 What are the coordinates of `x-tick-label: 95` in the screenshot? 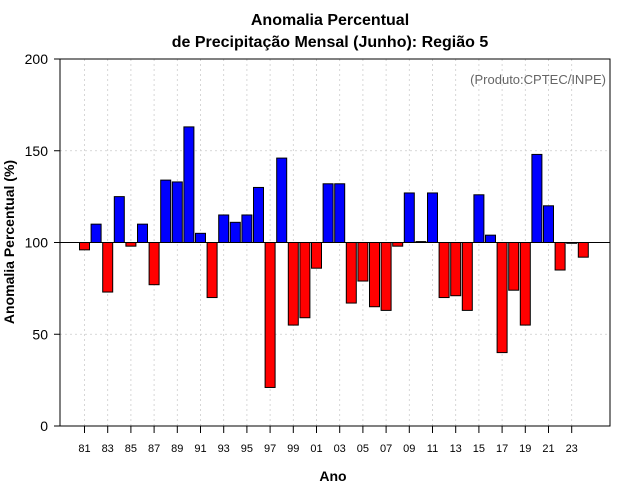 It's located at (247, 449).